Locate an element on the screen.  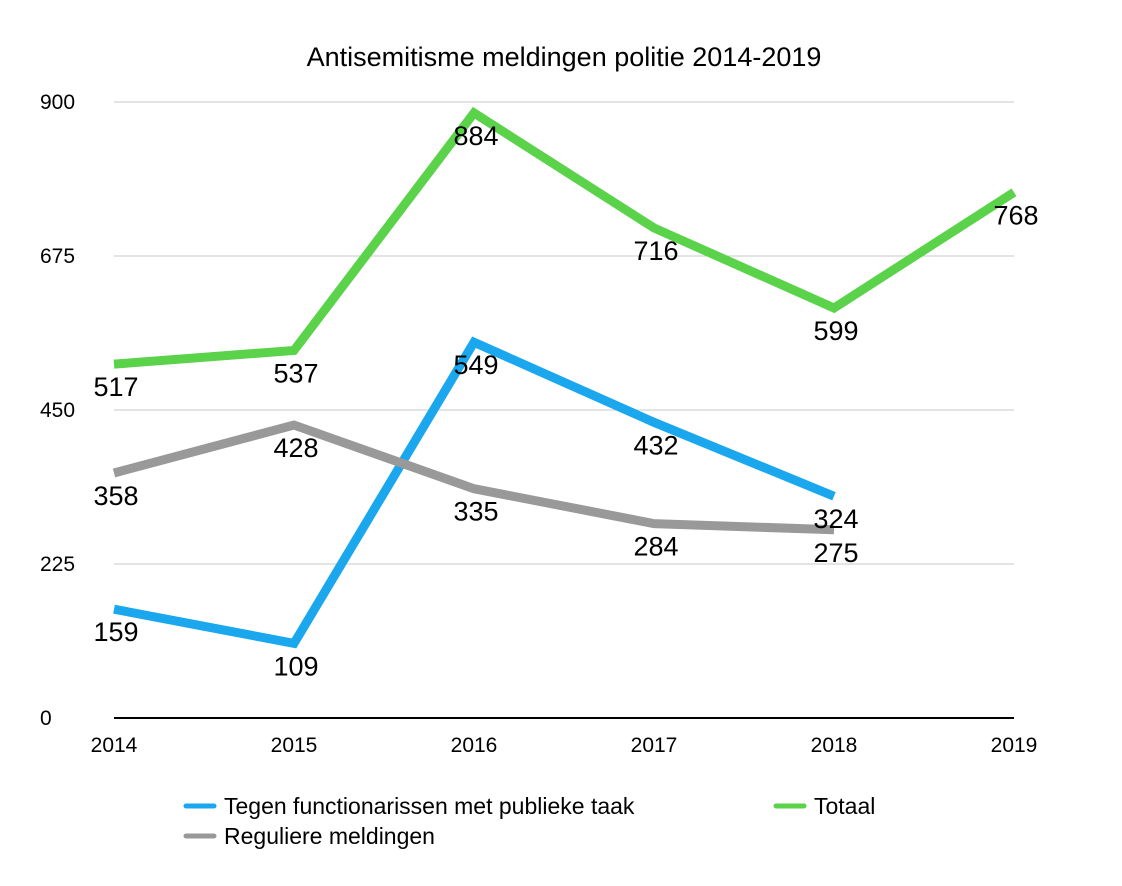
data-label: 432 is located at coordinates (655, 445).